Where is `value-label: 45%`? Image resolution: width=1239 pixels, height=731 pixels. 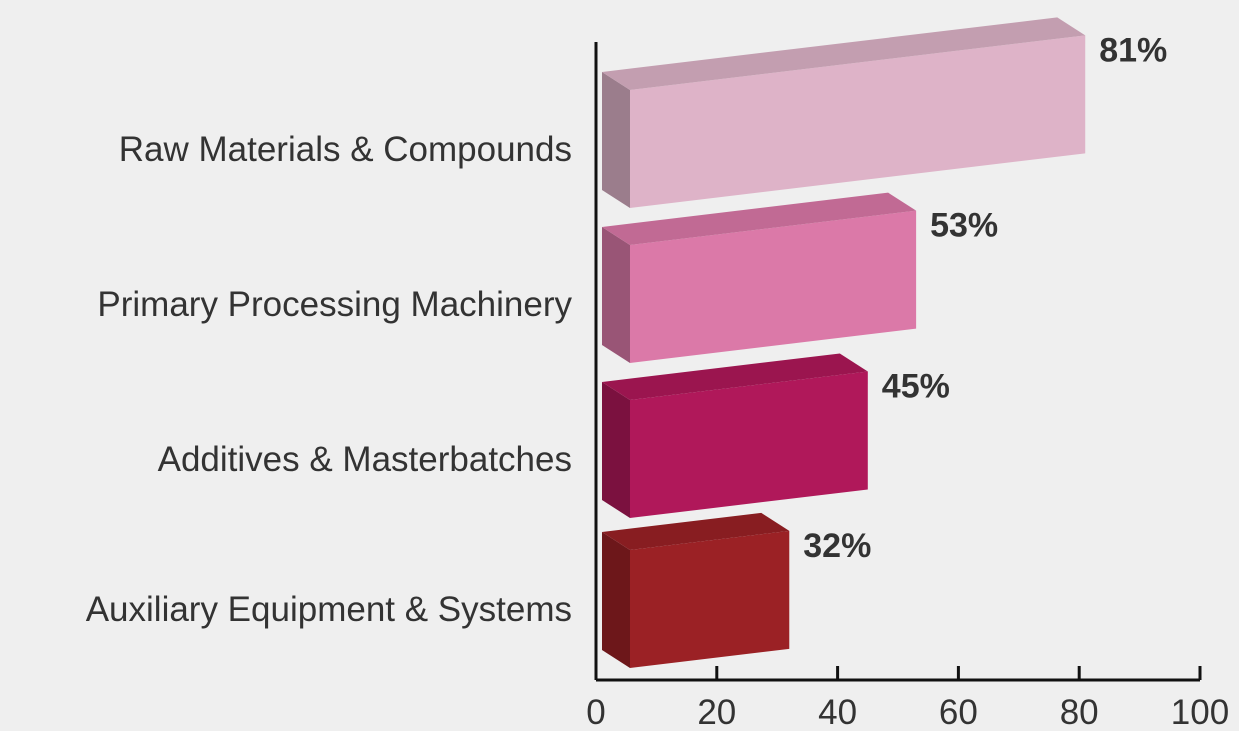 value-label: 45% is located at coordinates (916, 386).